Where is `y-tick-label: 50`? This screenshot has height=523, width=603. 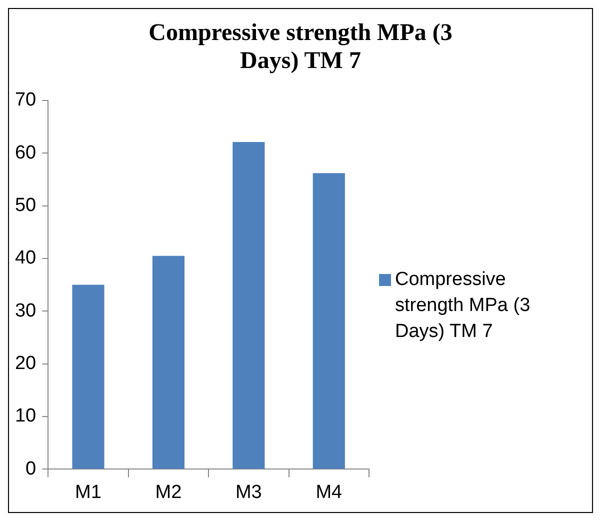 y-tick-label: 50 is located at coordinates (25, 205).